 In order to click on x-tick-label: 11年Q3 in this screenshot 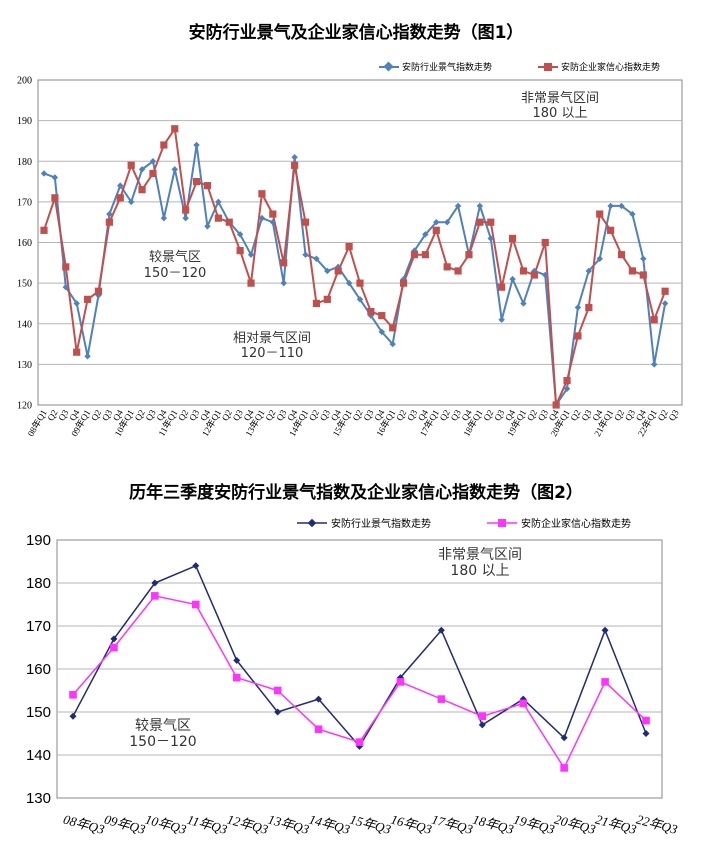, I will do `click(207, 824)`.